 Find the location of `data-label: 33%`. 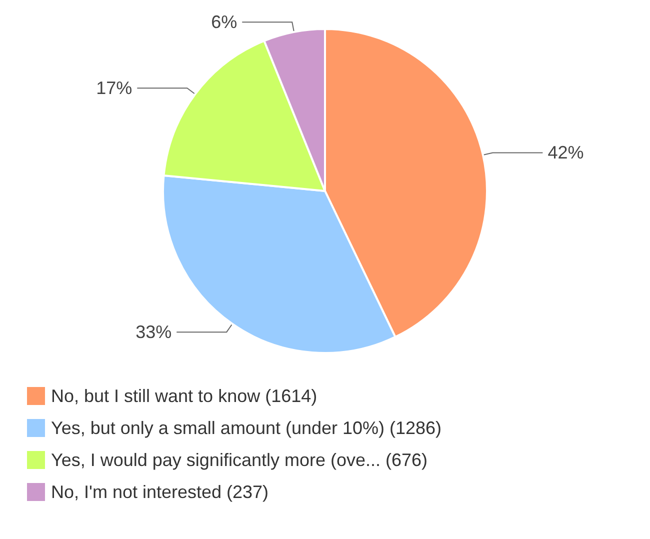

data-label: 33% is located at coordinates (154, 332).